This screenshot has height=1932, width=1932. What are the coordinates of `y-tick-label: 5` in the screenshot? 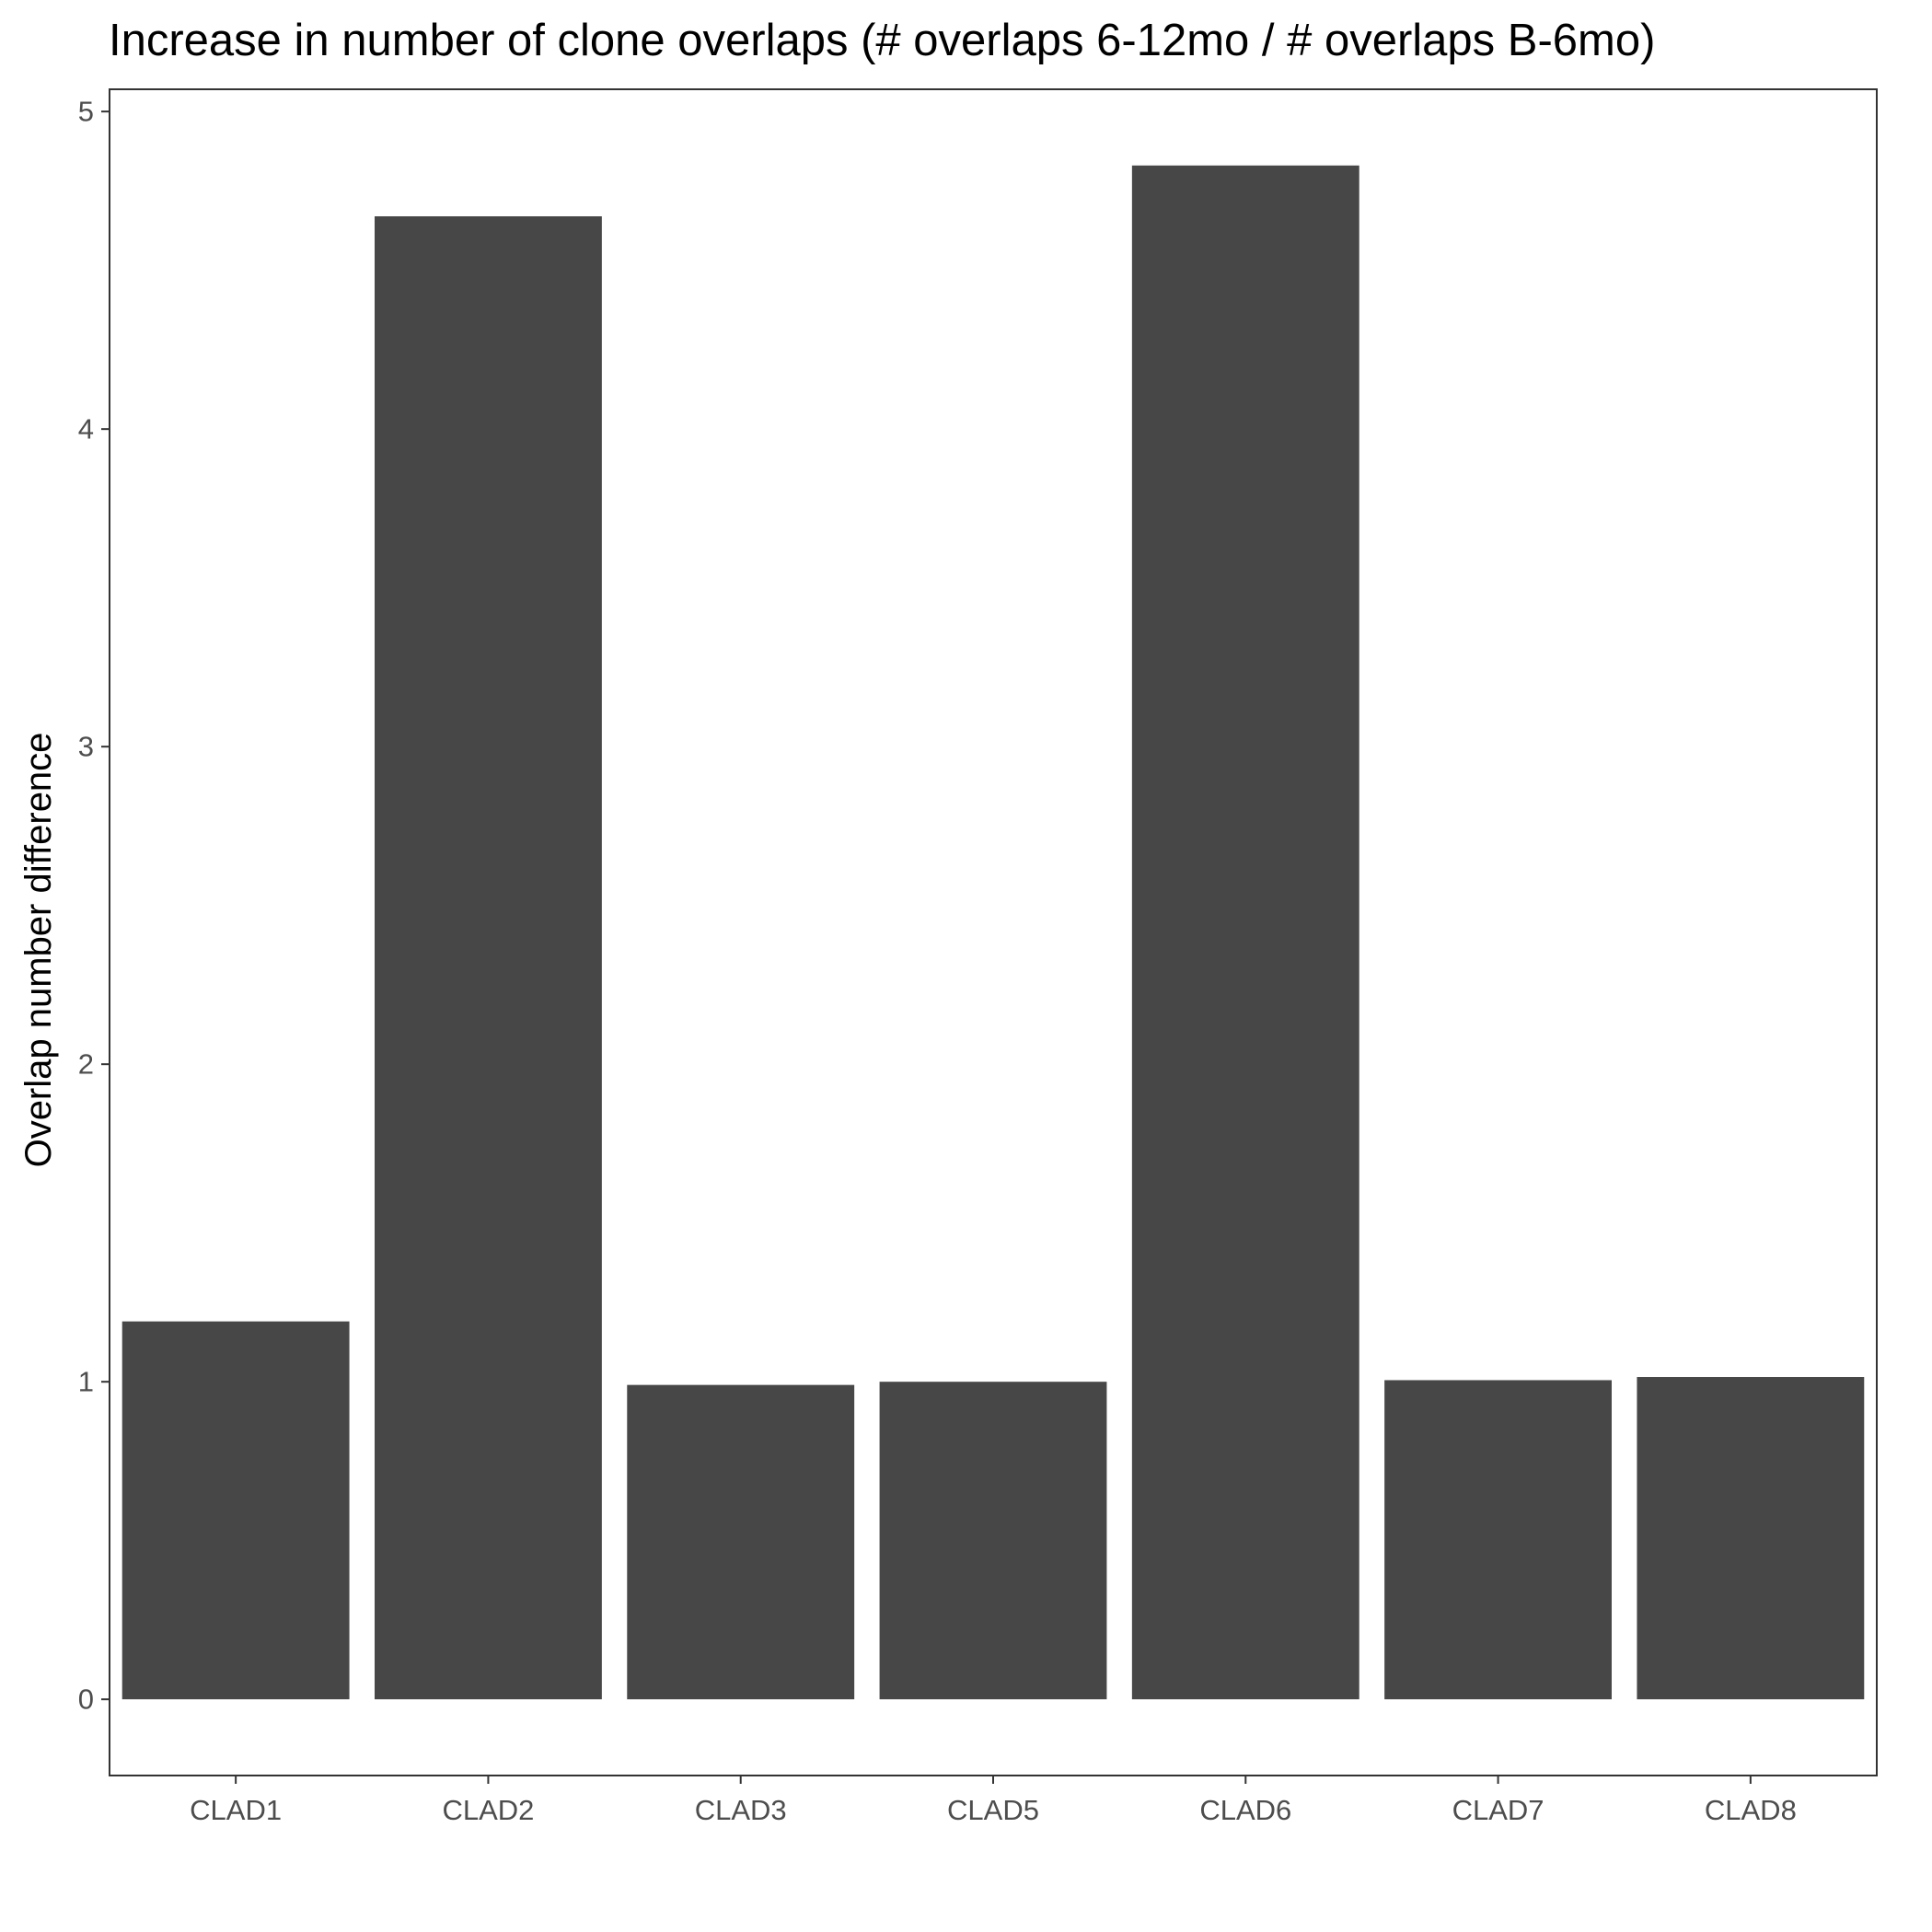 It's located at (86, 112).